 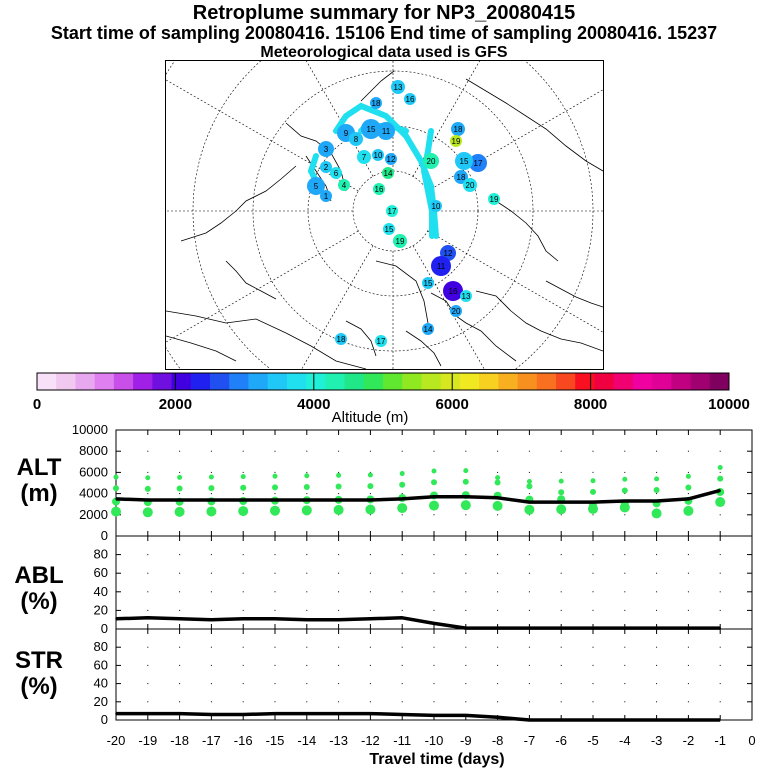 What do you see at coordinates (90, 429) in the screenshot?
I see `y-tick-label: 10000` at bounding box center [90, 429].